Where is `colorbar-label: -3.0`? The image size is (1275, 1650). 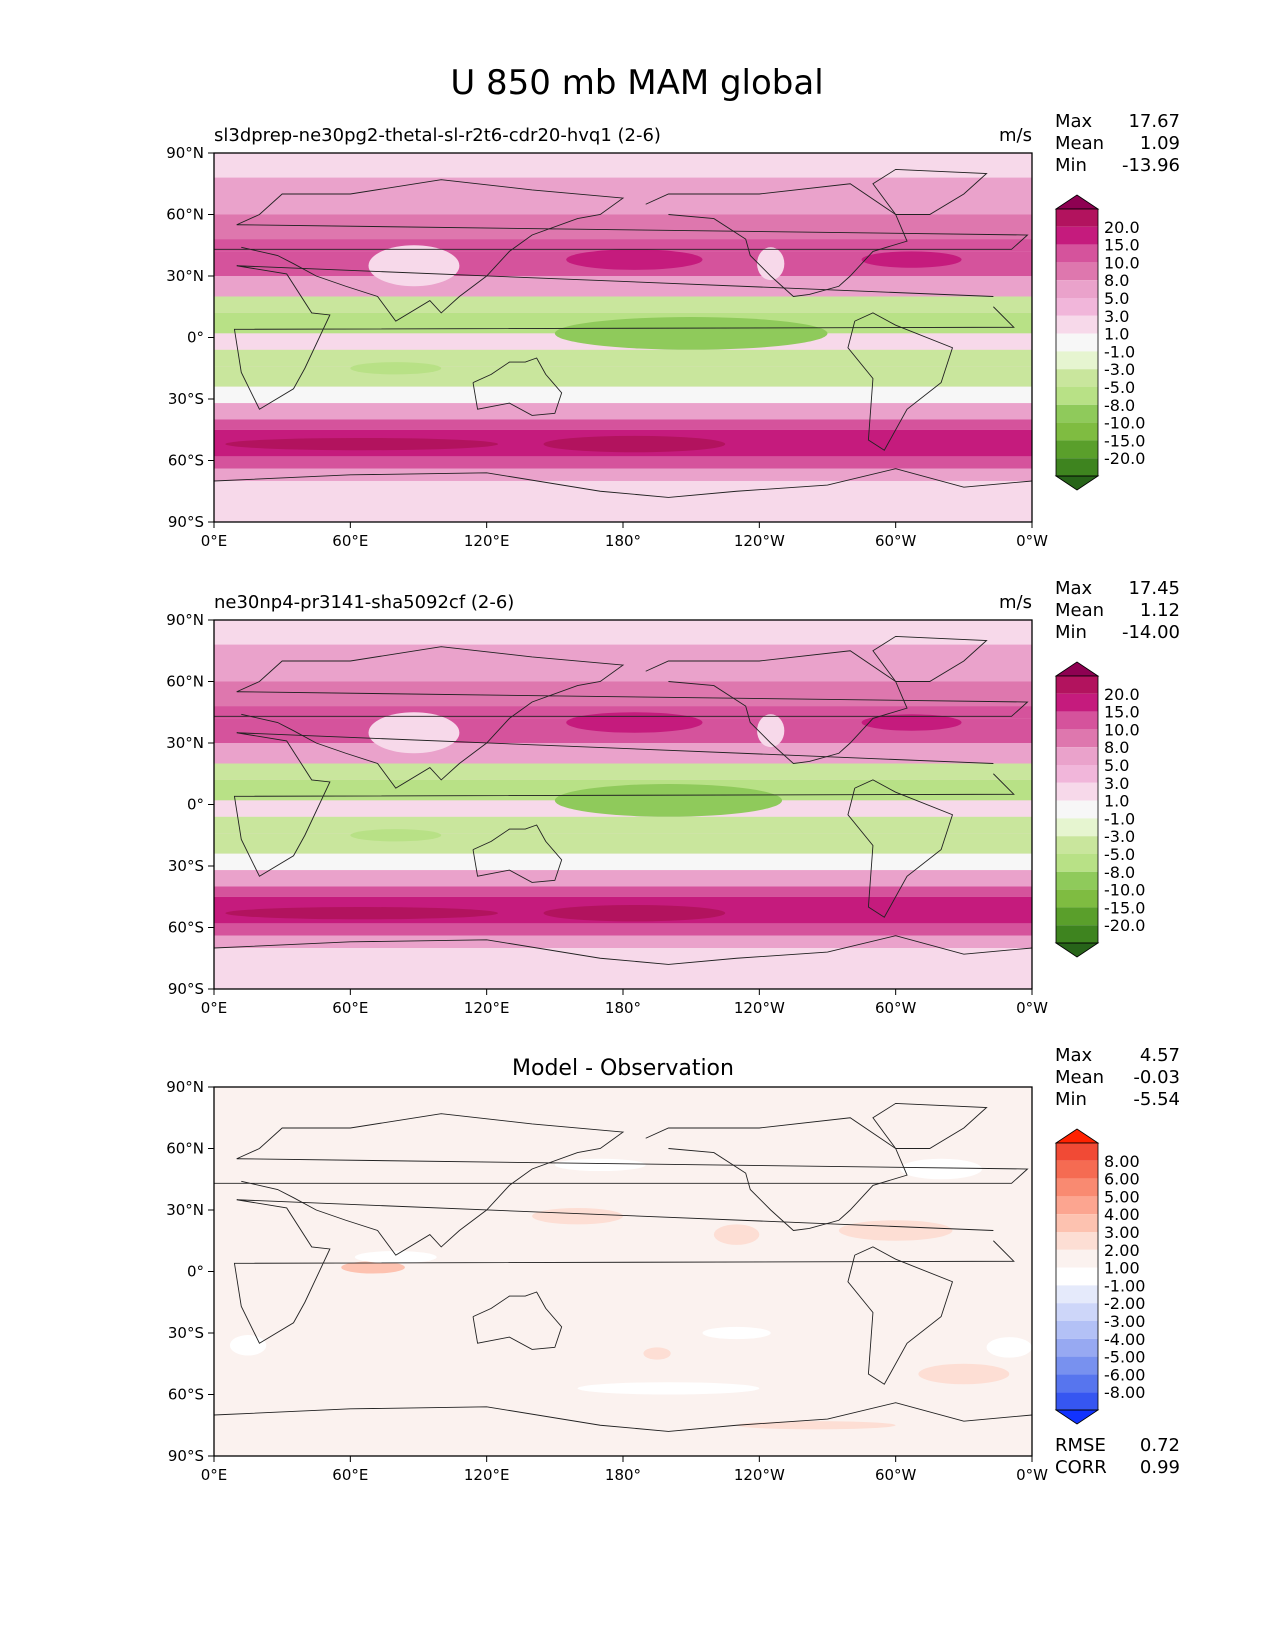
colorbar-label: -3.0 is located at coordinates (1119, 369).